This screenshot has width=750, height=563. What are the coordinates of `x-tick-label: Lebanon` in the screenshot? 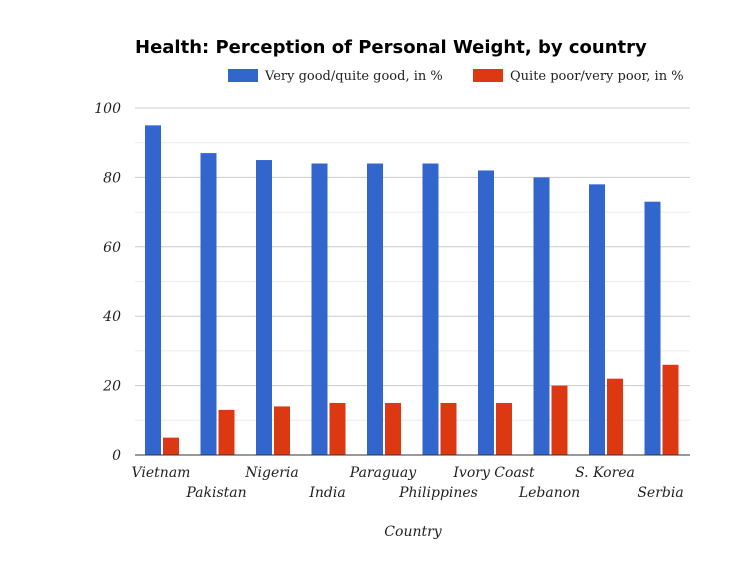 It's located at (549, 493).